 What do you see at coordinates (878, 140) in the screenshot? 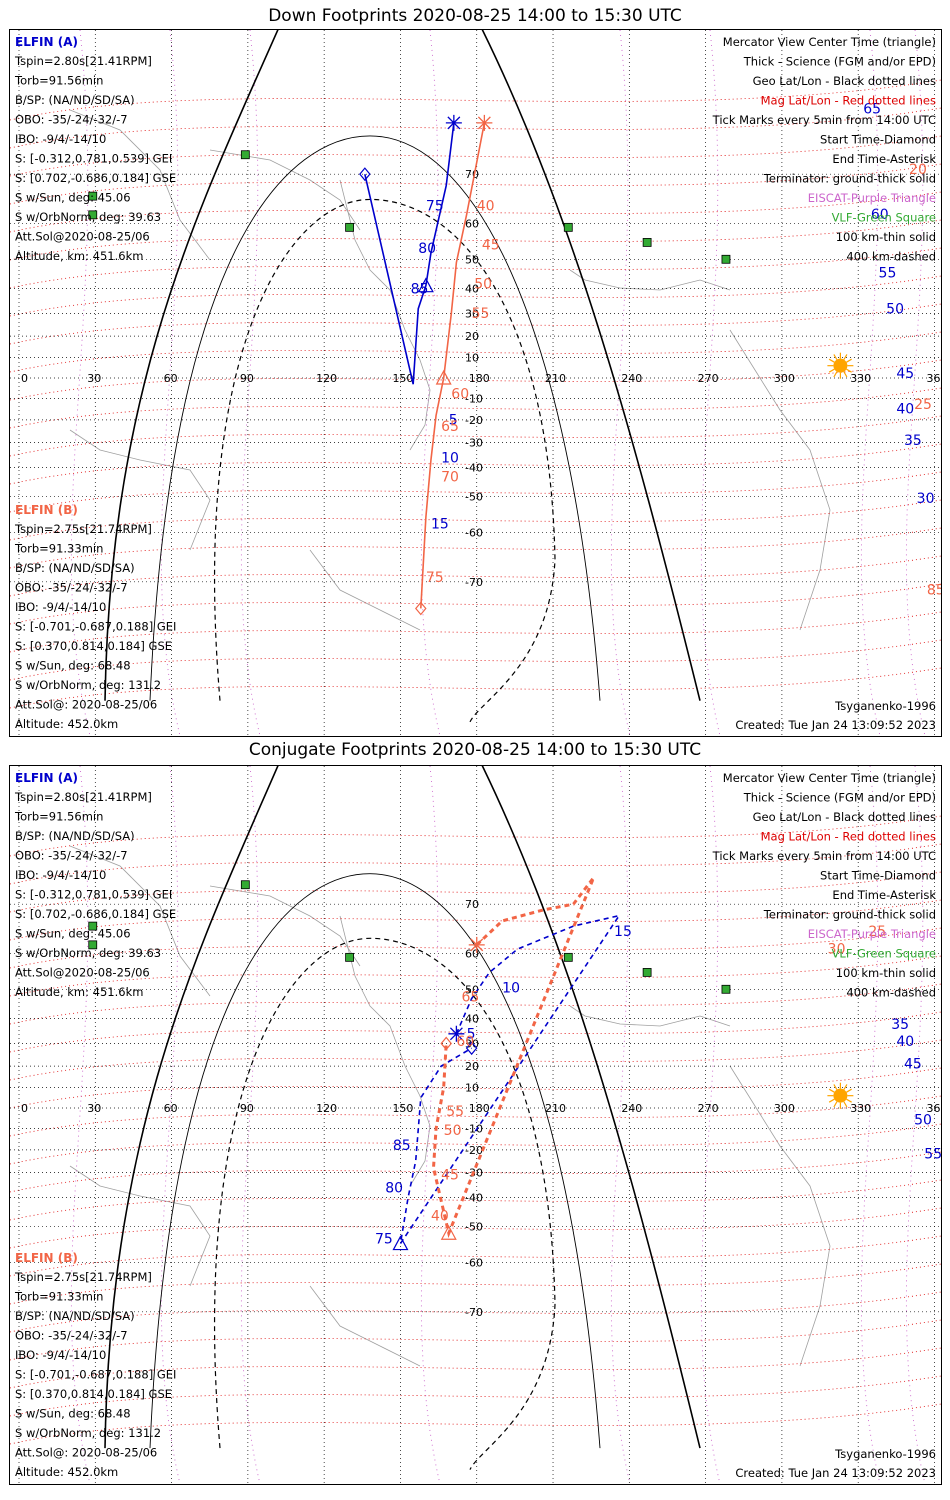
I see `legend-entry: Start Time-Diamond` at bounding box center [878, 140].